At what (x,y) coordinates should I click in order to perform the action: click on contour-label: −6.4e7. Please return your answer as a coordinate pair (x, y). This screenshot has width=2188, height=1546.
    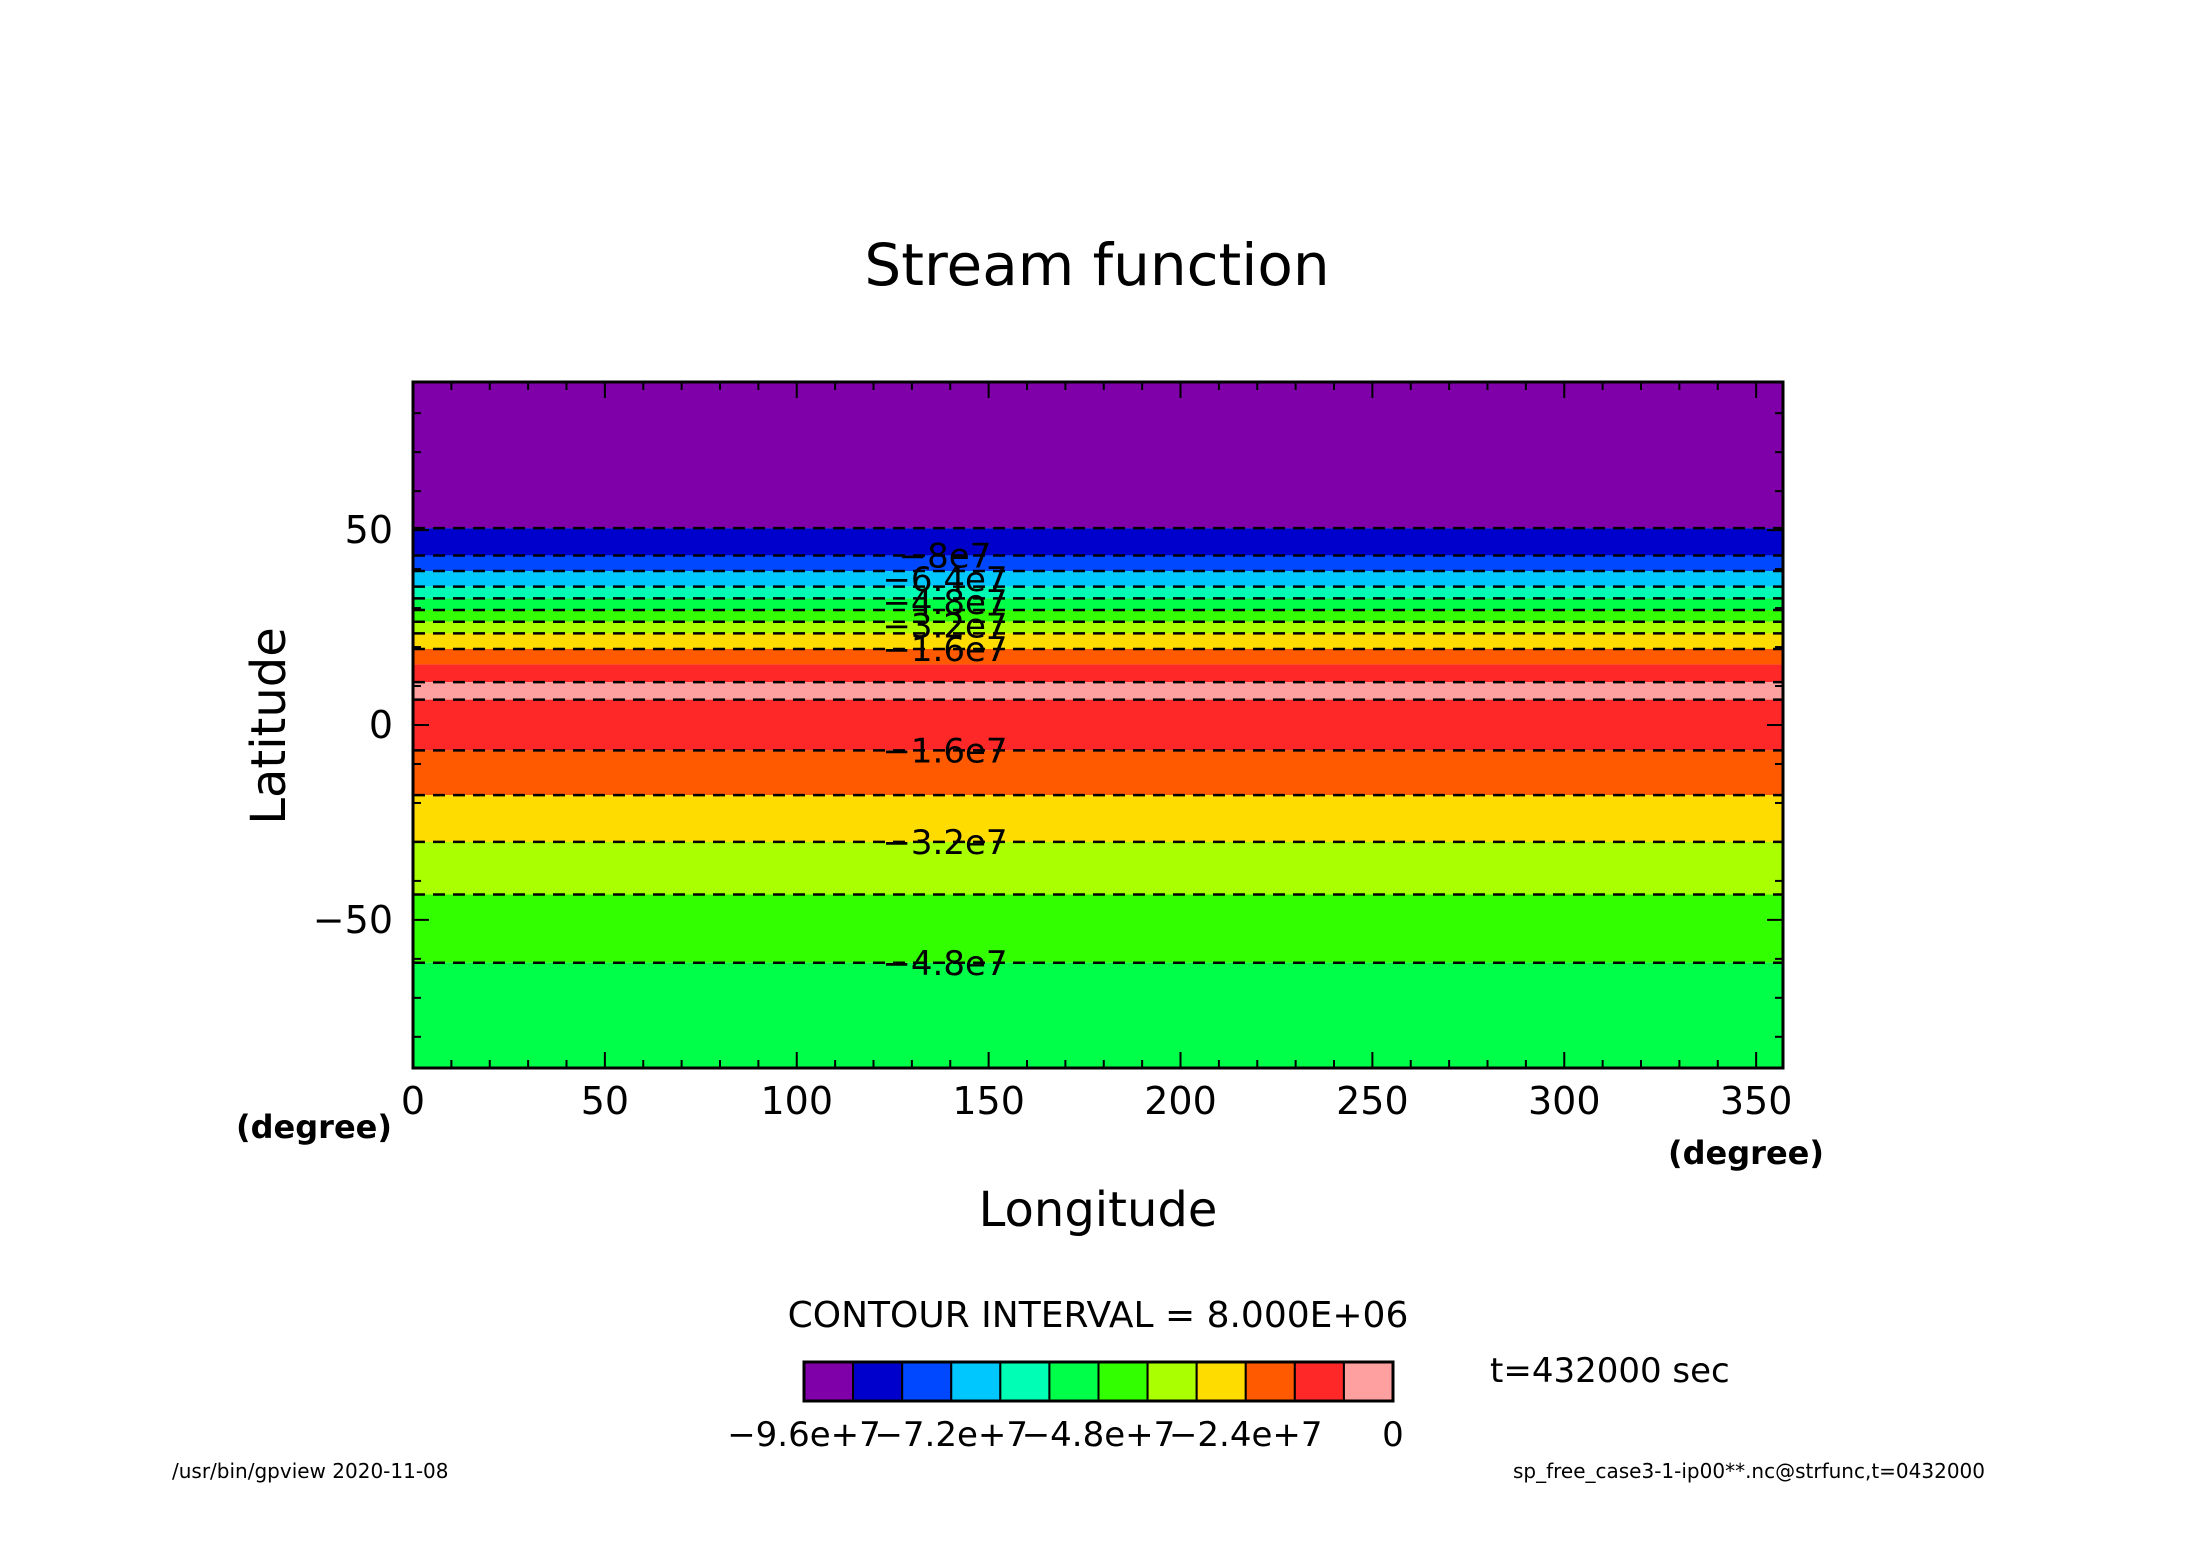
    Looking at the image, I should click on (944, 580).